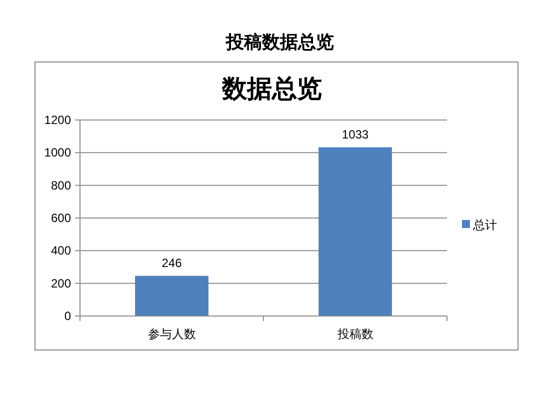  I want to click on y-tick-label: 600, so click(61, 218).